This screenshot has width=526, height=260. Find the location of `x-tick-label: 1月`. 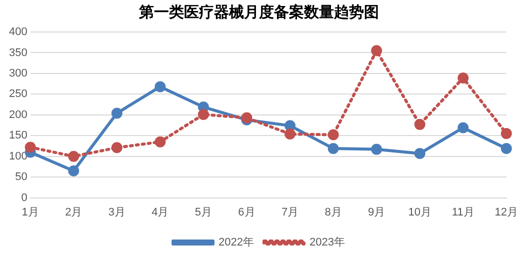

x-tick-label: 1月 is located at coordinates (30, 212).